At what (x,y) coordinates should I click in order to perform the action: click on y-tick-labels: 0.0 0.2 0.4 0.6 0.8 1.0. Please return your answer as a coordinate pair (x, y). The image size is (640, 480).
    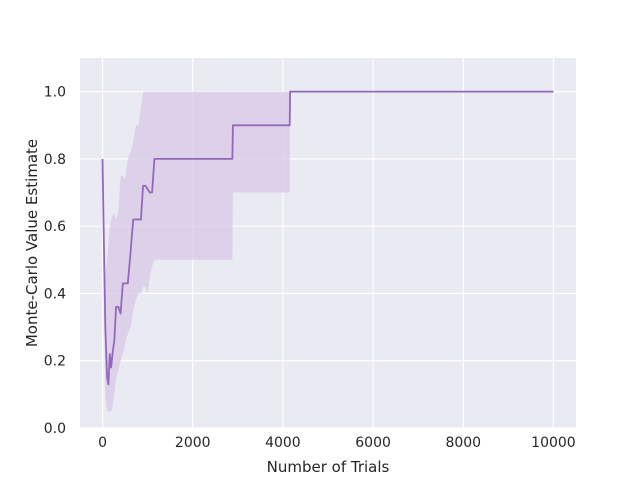
    Looking at the image, I should click on (55, 261).